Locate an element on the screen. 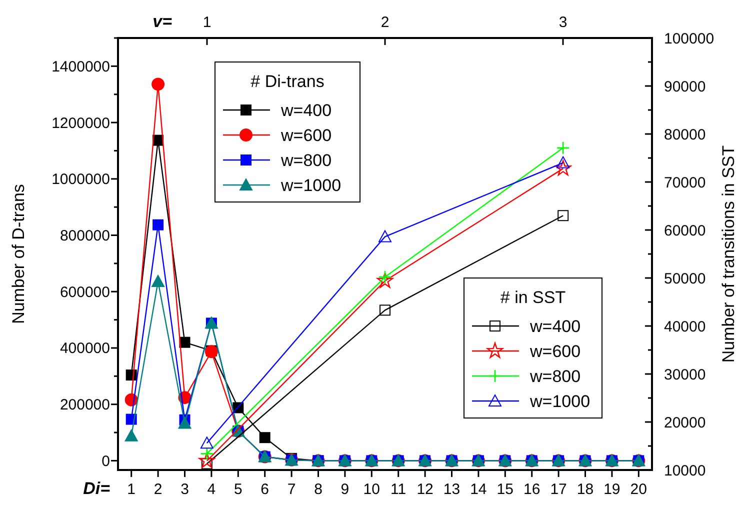  x-tick-label: 2 is located at coordinates (158, 489).